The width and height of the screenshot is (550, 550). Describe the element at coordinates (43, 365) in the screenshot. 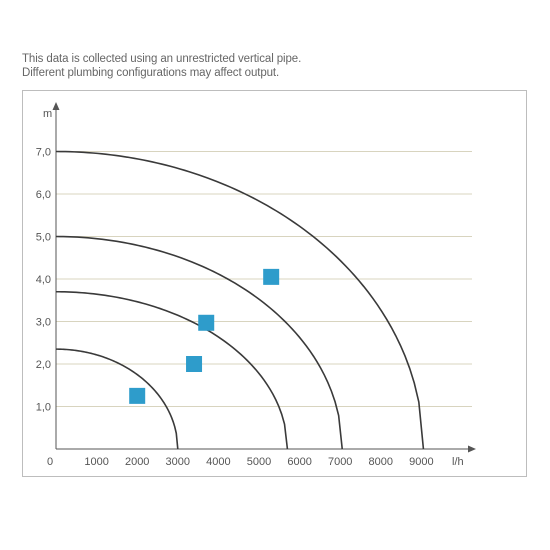

I see `y-tick-label-2: 2,0` at that location.